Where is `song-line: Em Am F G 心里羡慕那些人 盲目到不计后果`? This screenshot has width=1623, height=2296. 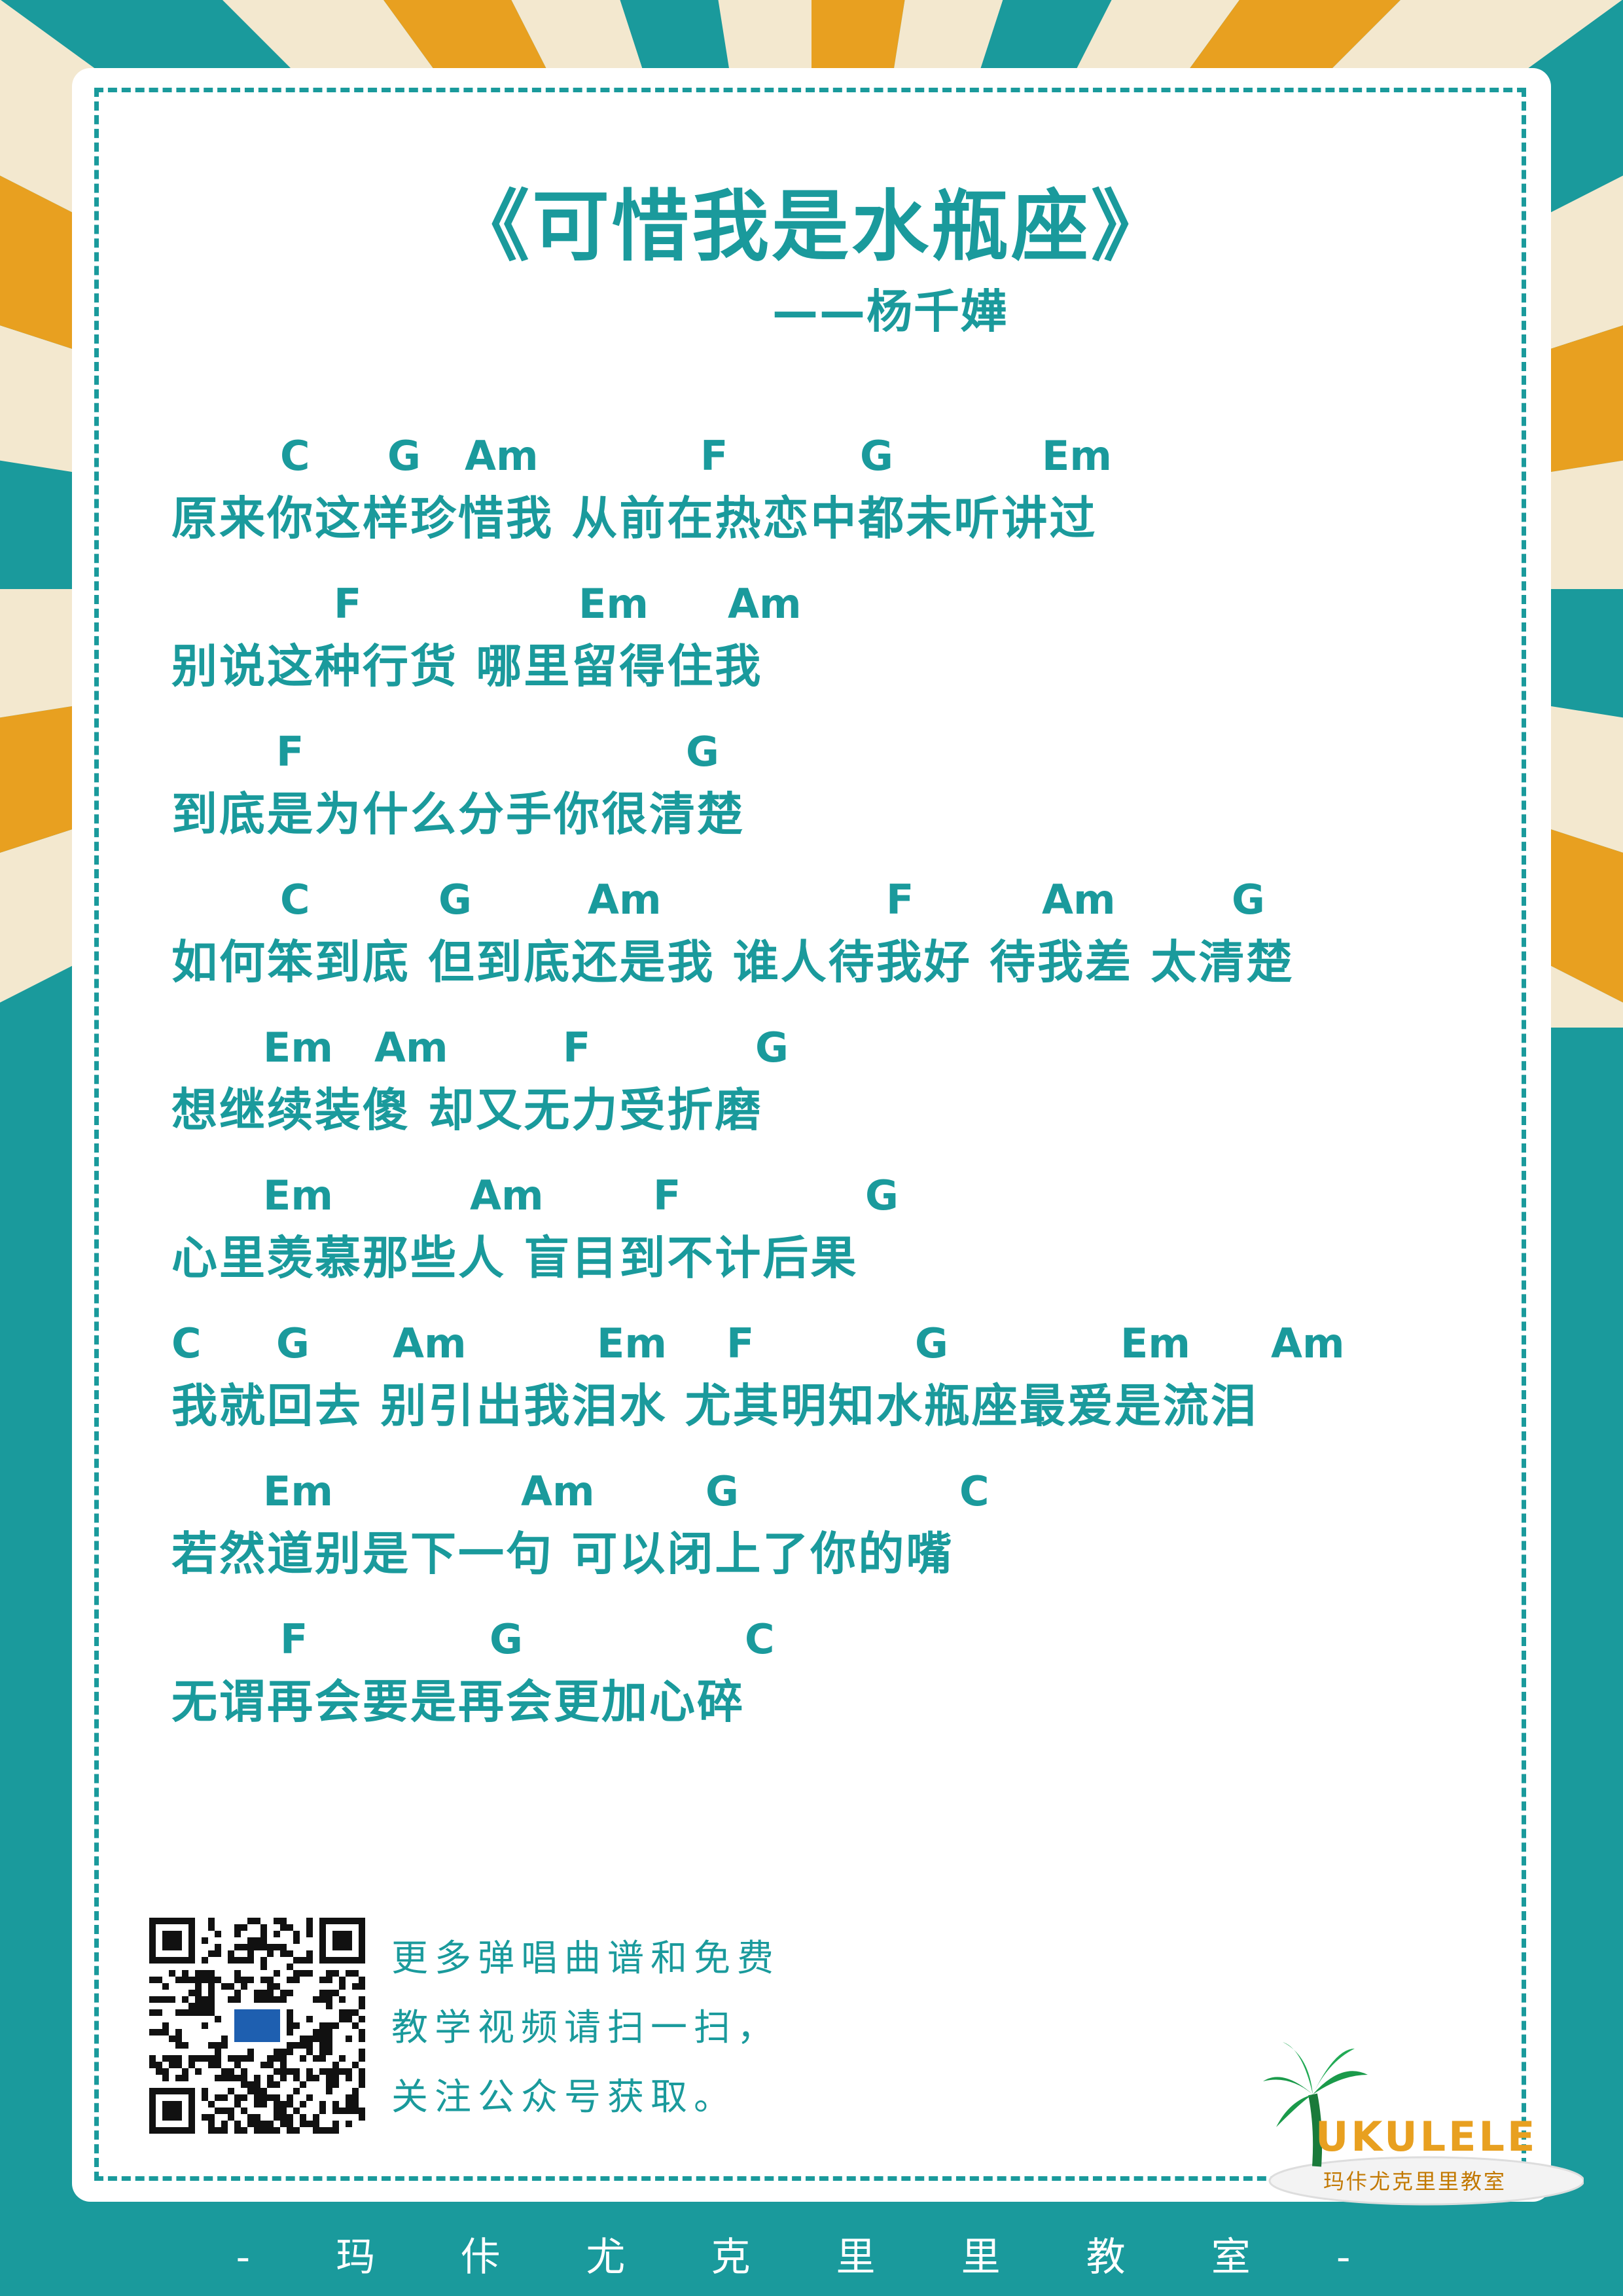 song-line: Em Am F G 心里羡慕那些人 盲目到不计后果 is located at coordinates (825, 1245).